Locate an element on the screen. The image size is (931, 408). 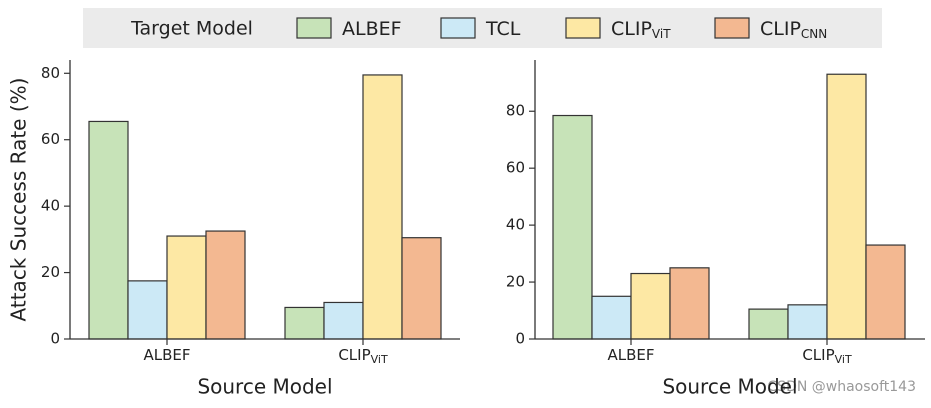
legend-label: CLIPViT is located at coordinates (641, 29).